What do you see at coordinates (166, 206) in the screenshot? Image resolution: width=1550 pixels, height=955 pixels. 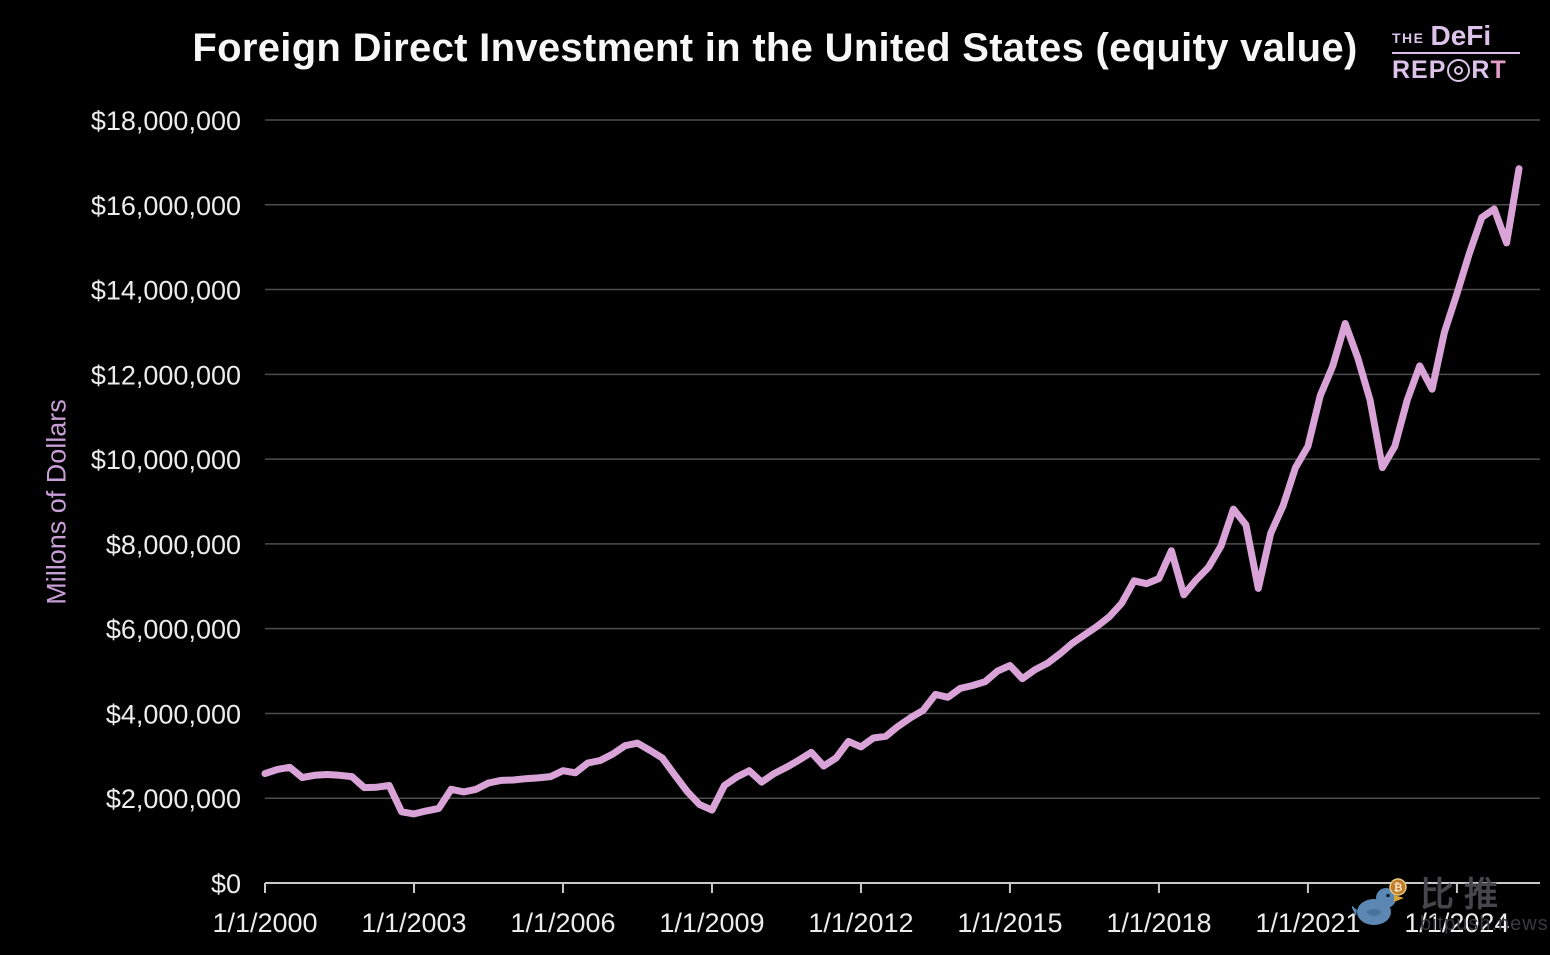 I see `y-tick-label: $16,000,000` at bounding box center [166, 206].